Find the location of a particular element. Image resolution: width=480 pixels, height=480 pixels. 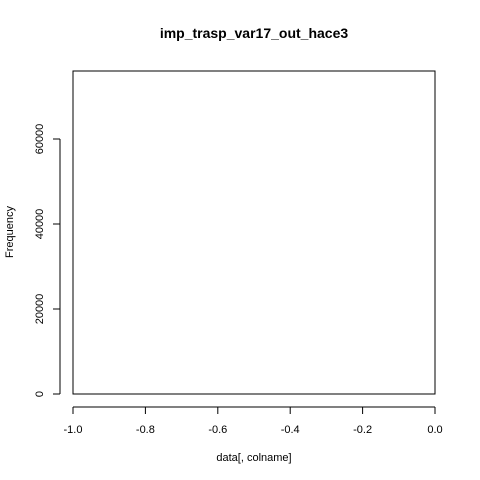

y-axis-label: Frequency is located at coordinates (10, 232).